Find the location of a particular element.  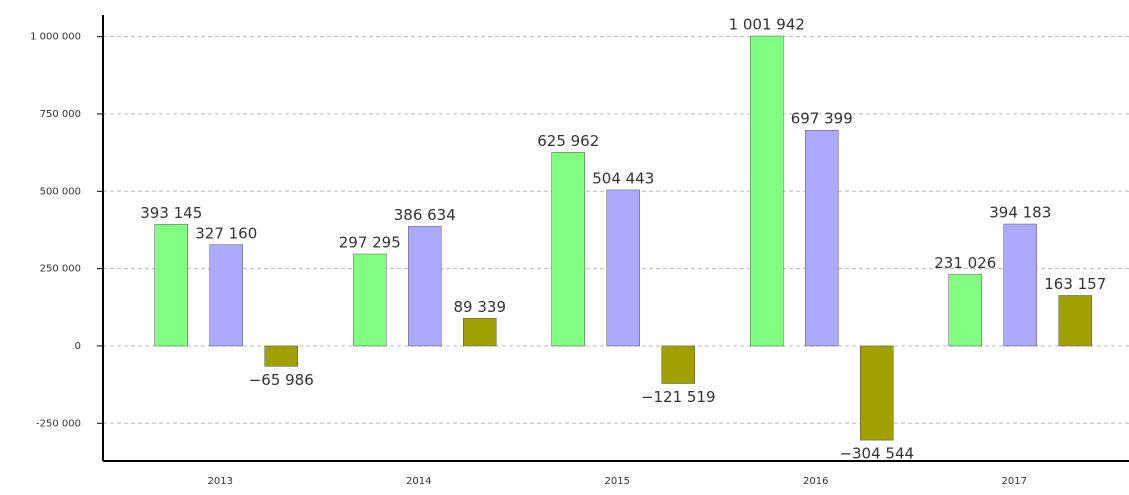

y-tick-label: 0 is located at coordinates (78, 346).